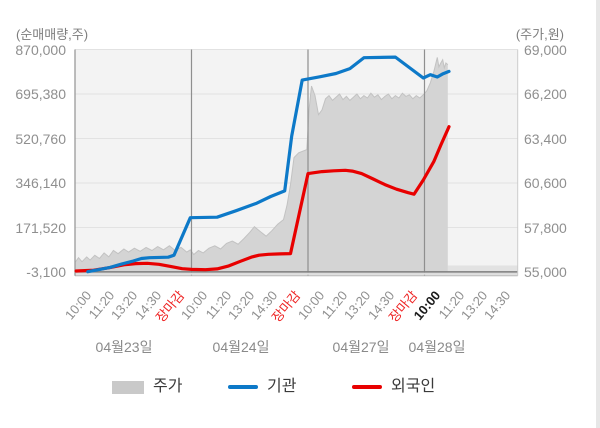  I want to click on area-swatch-icon, so click(128, 387).